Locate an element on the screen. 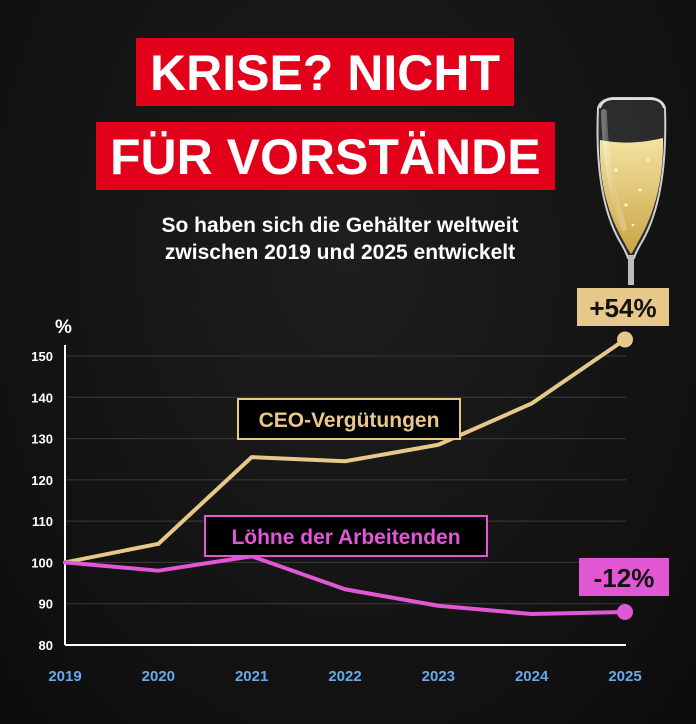  x-tick-labels: 2019 2020 2021 2022 2023 2024 2025 is located at coordinates (344, 676).